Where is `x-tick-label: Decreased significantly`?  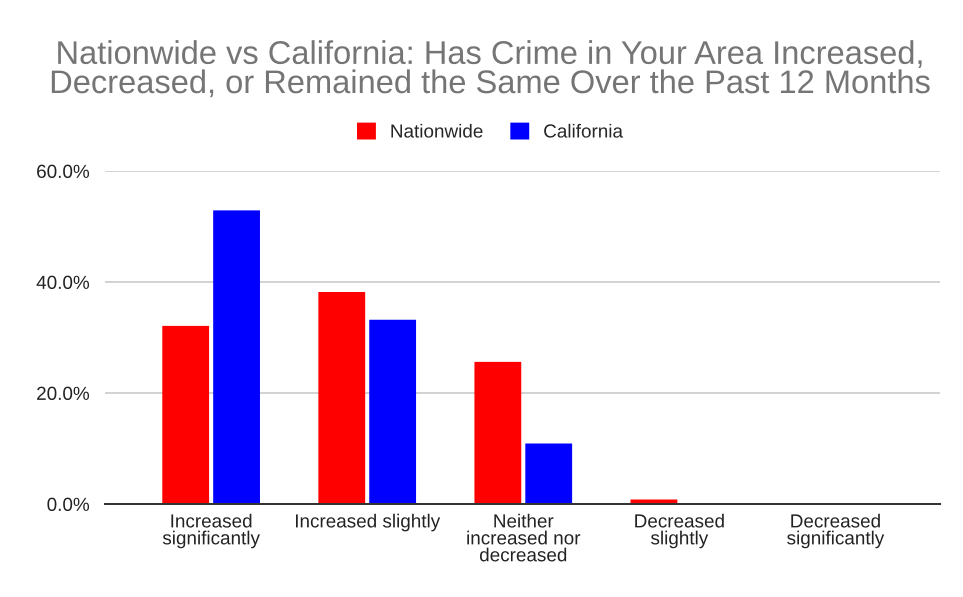
x-tick-label: Decreased significantly is located at coordinates (835, 531).